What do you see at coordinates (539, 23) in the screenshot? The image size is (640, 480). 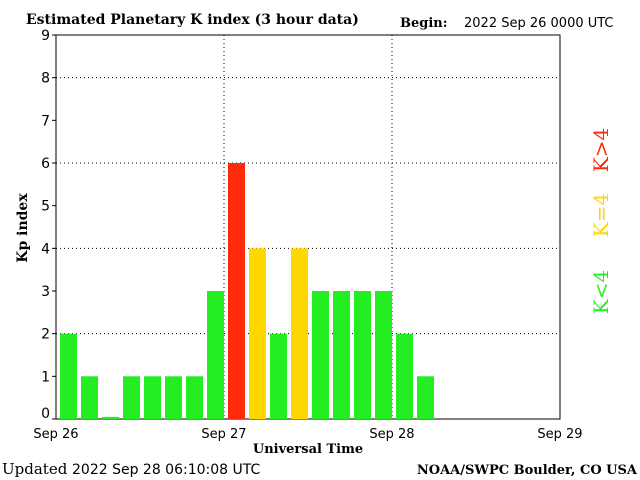 I see `begin-value: 2022 Sep 26 0000 UTC` at bounding box center [539, 23].